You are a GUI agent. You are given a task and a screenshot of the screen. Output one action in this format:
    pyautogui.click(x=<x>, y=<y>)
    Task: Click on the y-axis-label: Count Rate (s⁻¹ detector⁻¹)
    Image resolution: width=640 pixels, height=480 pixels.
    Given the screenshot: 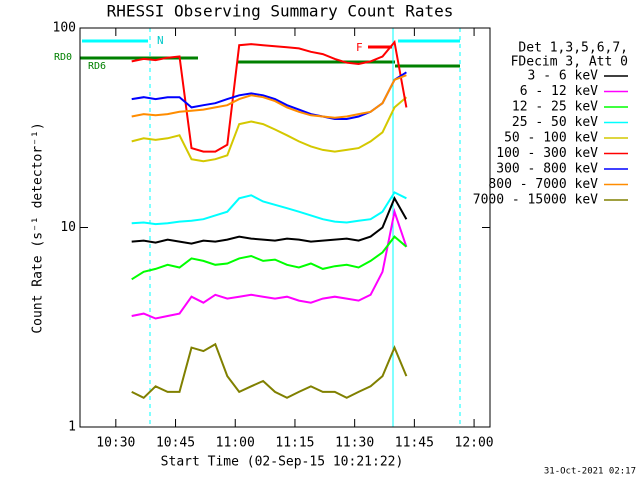 What is the action you would take?
    pyautogui.click(x=38, y=227)
    